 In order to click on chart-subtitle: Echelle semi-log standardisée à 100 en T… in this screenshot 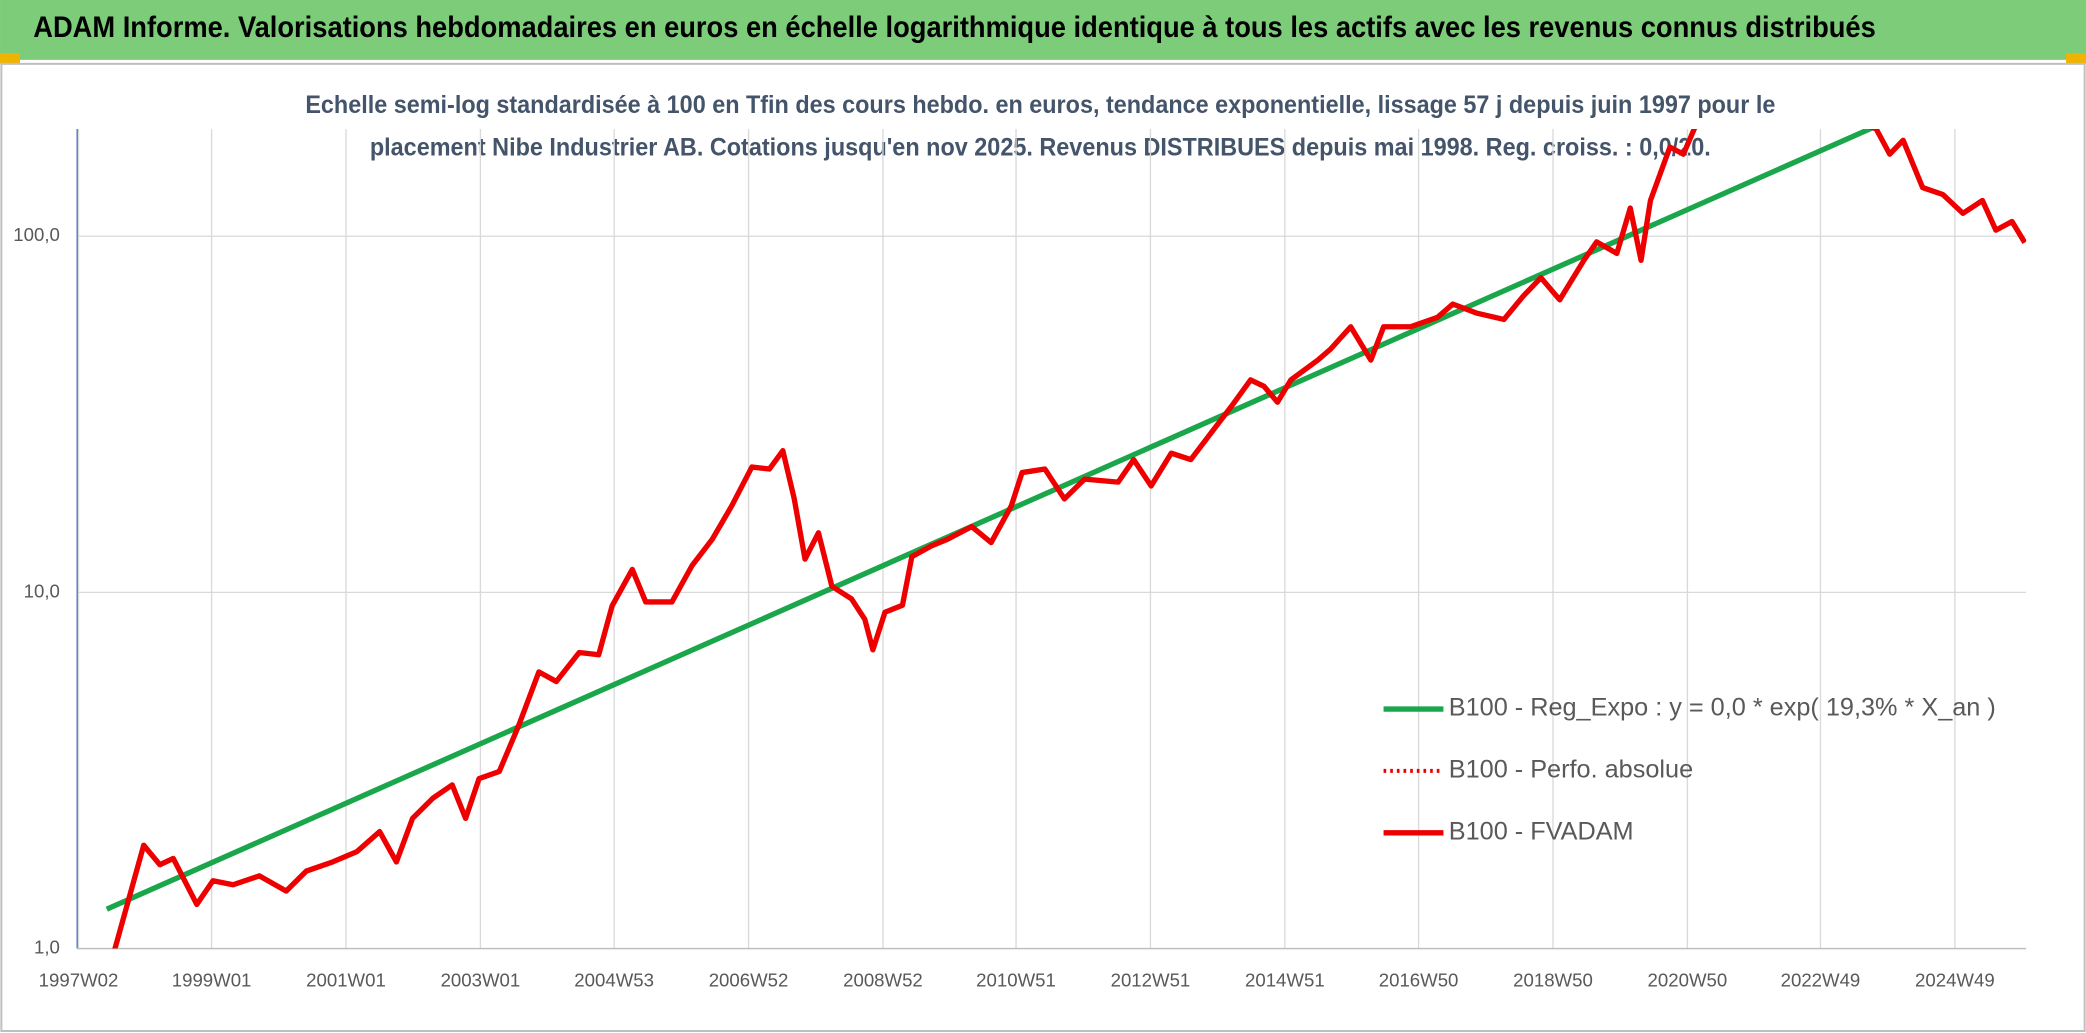, I will do `click(1040, 105)`.